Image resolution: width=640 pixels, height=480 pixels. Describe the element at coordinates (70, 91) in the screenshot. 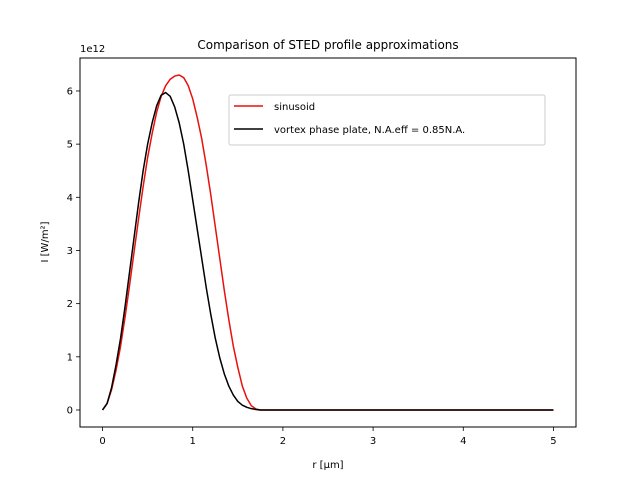

I see `y-tick-label: 6` at that location.